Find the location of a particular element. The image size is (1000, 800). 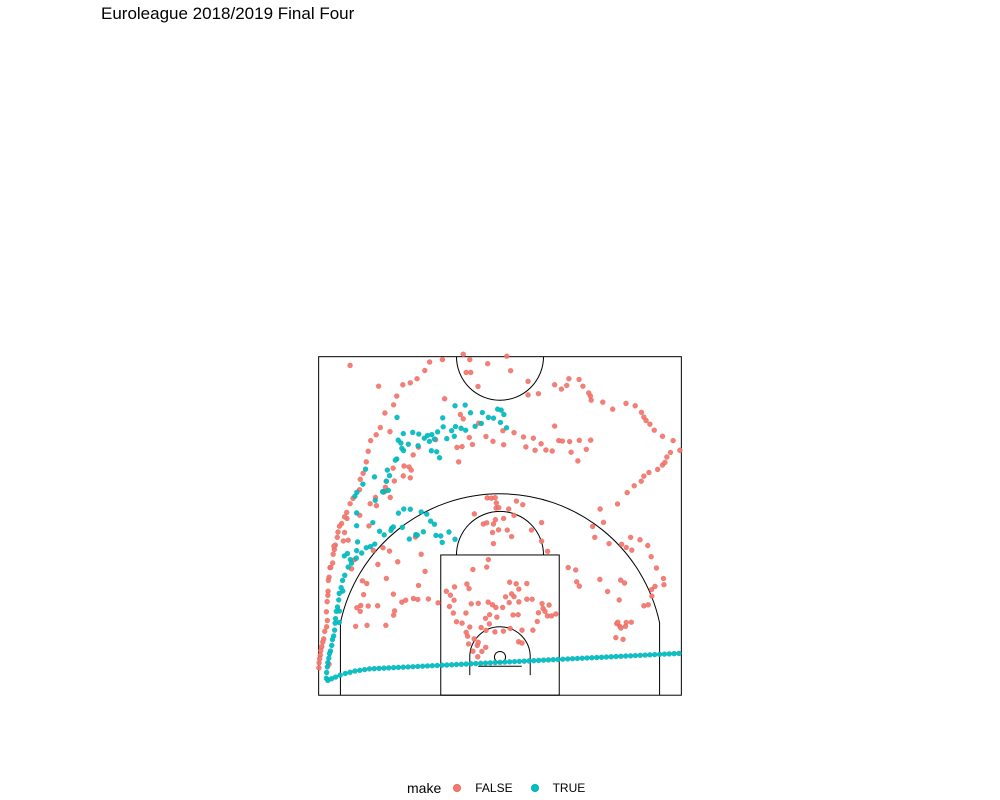

paint-rect is located at coordinates (500, 625).